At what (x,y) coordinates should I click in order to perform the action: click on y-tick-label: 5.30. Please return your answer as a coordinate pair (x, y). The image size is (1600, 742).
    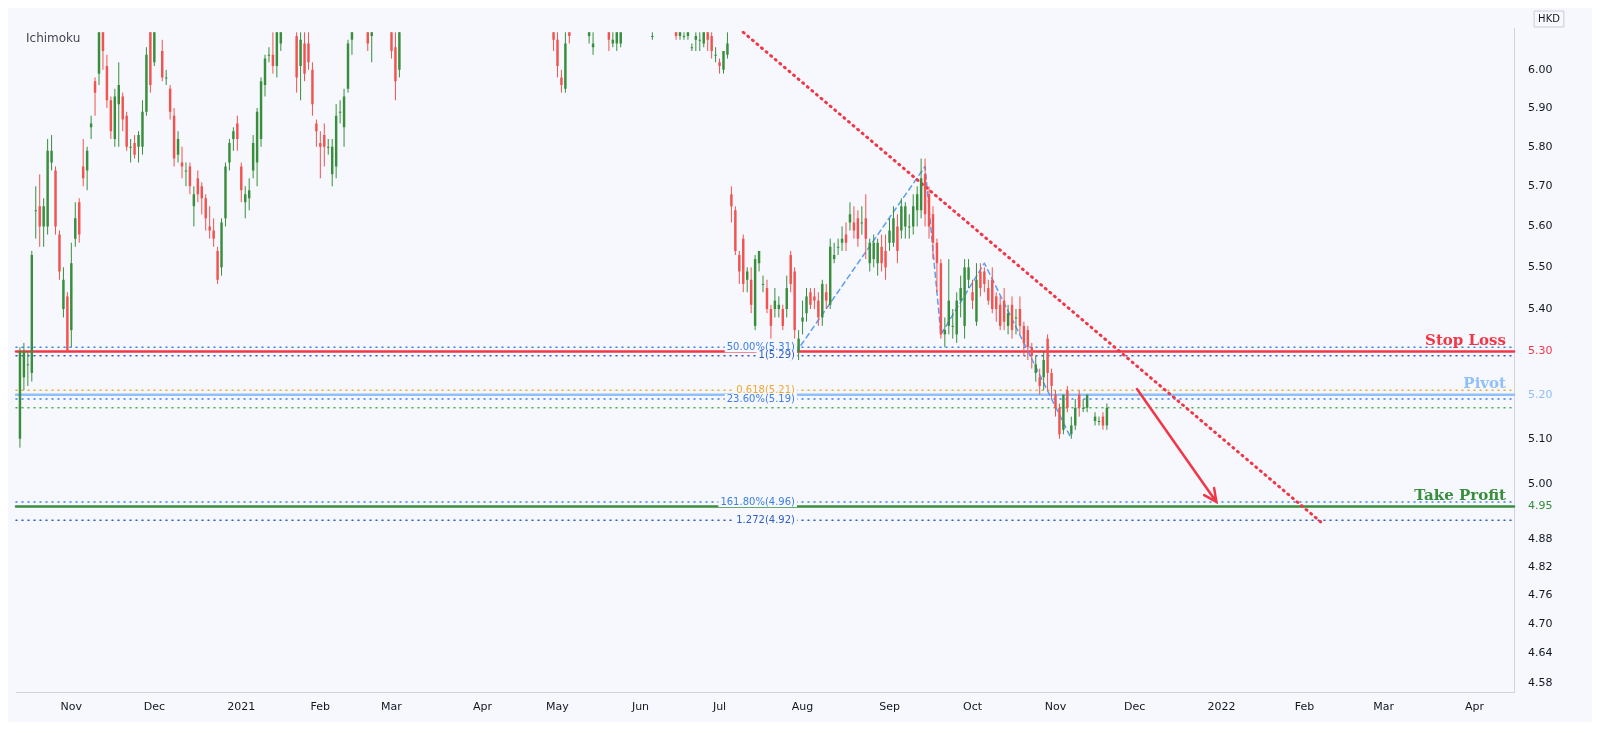
    Looking at the image, I should click on (1540, 351).